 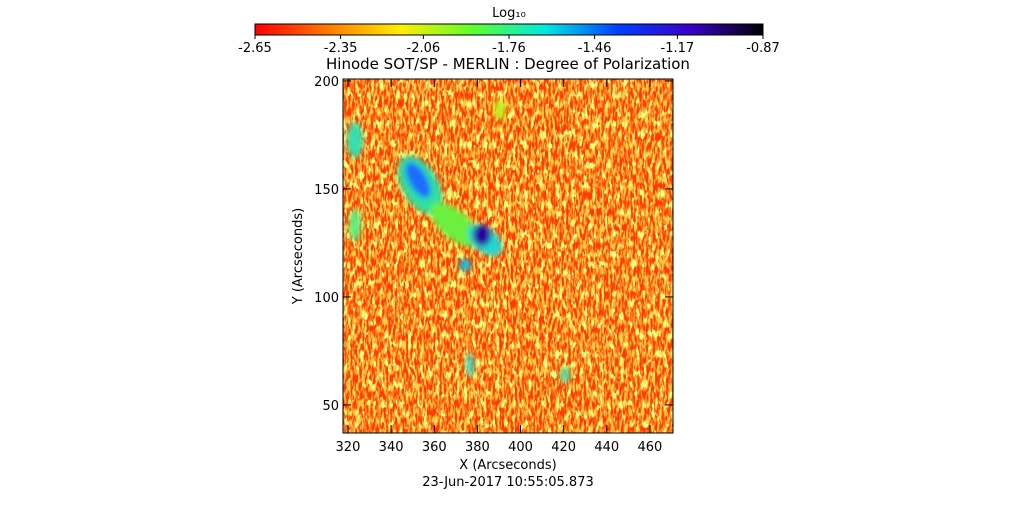 I want to click on y-tick-label: 50, so click(x=330, y=406).